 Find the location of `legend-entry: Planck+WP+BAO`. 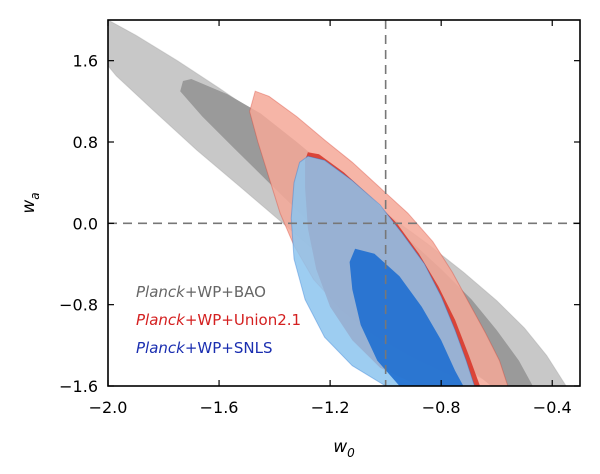

legend-entry: Planck+WP+BAO is located at coordinates (201, 292).